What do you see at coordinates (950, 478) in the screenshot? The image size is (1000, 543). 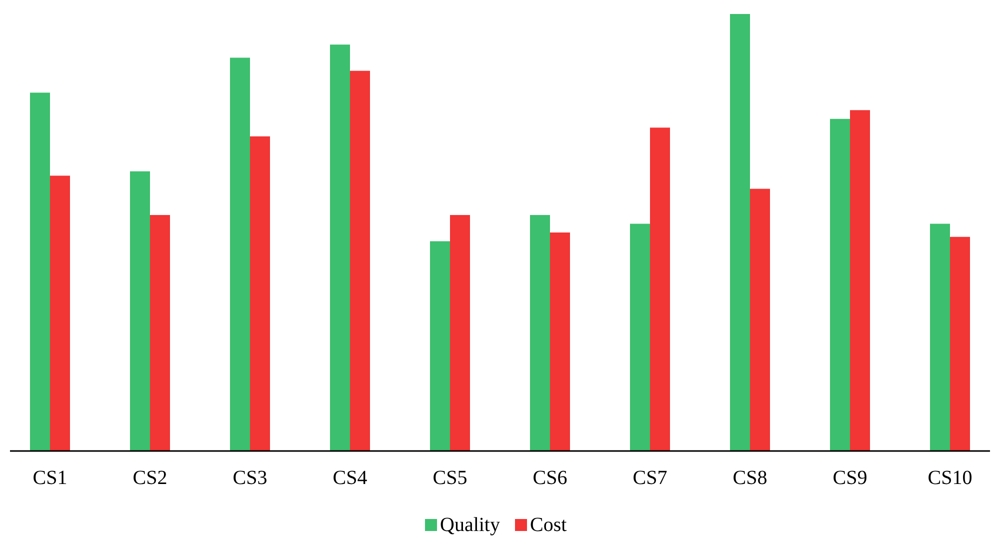 I see `x-tick-label: CS10` at bounding box center [950, 478].